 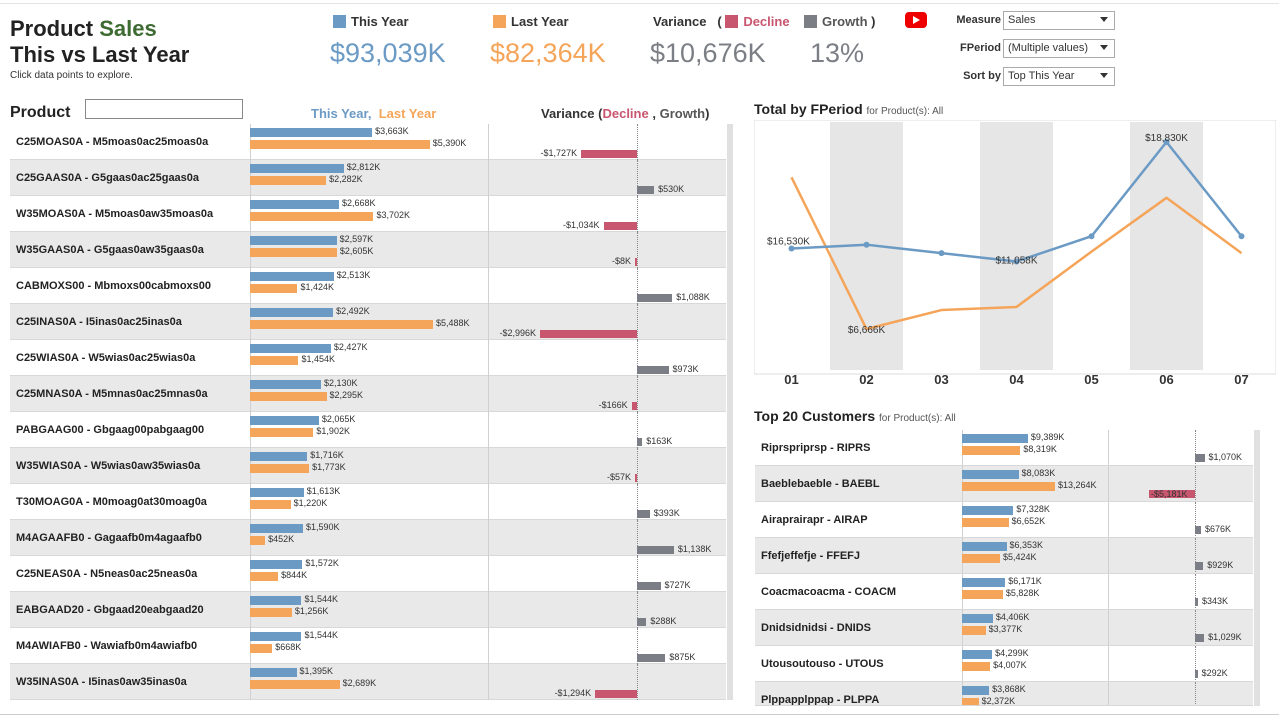 I want to click on product-name: W35GAAS0A - G5gaas0aw35gaas0a, so click(x=110, y=250).